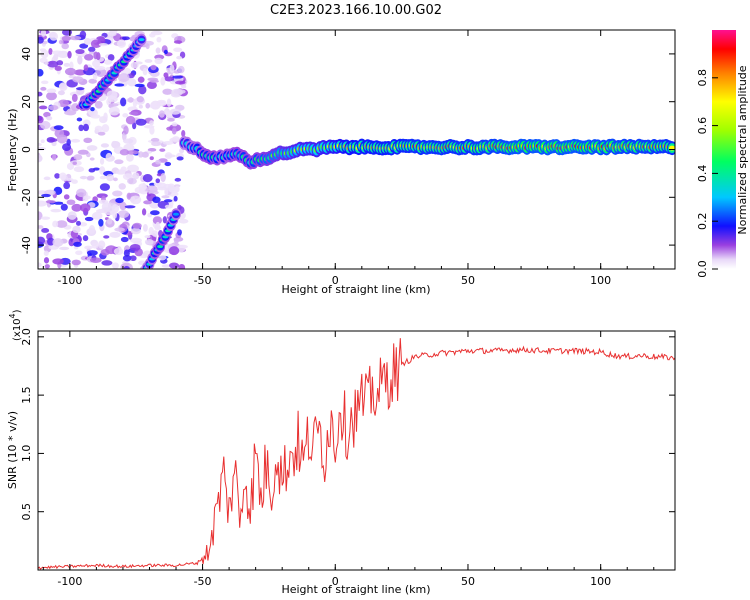  What do you see at coordinates (141, 40) in the screenshot?
I see `ridge-core` at bounding box center [141, 40].